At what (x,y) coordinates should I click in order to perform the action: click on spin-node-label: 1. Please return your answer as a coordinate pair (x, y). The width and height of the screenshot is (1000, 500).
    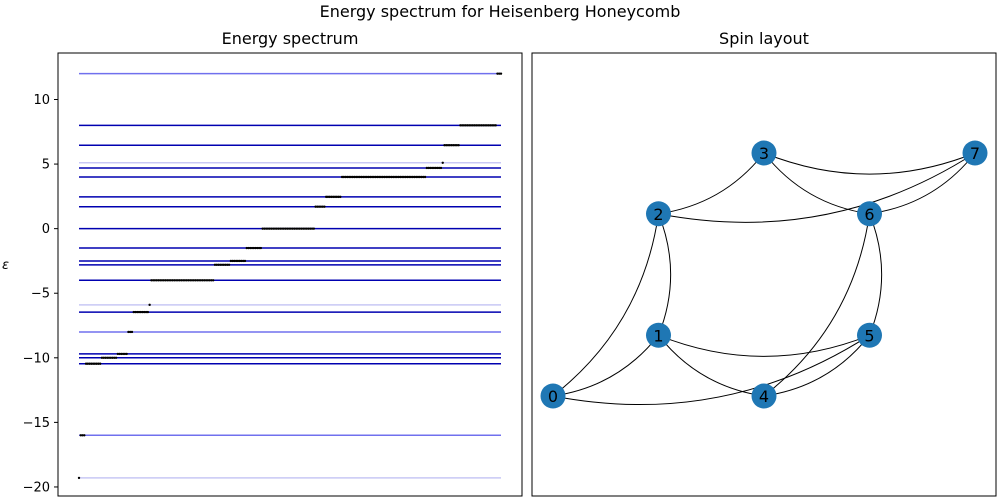
    Looking at the image, I should click on (658, 335).